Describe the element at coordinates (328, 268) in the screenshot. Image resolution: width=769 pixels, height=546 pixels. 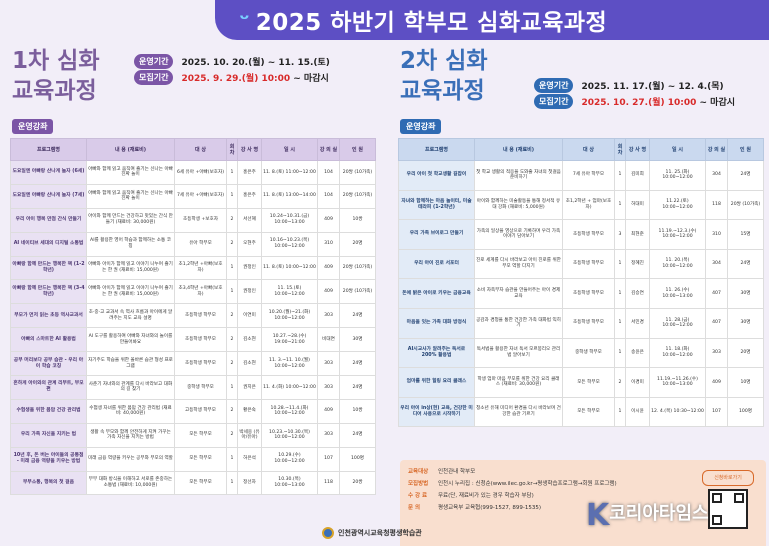
I see `table-cell: 409` at that location.